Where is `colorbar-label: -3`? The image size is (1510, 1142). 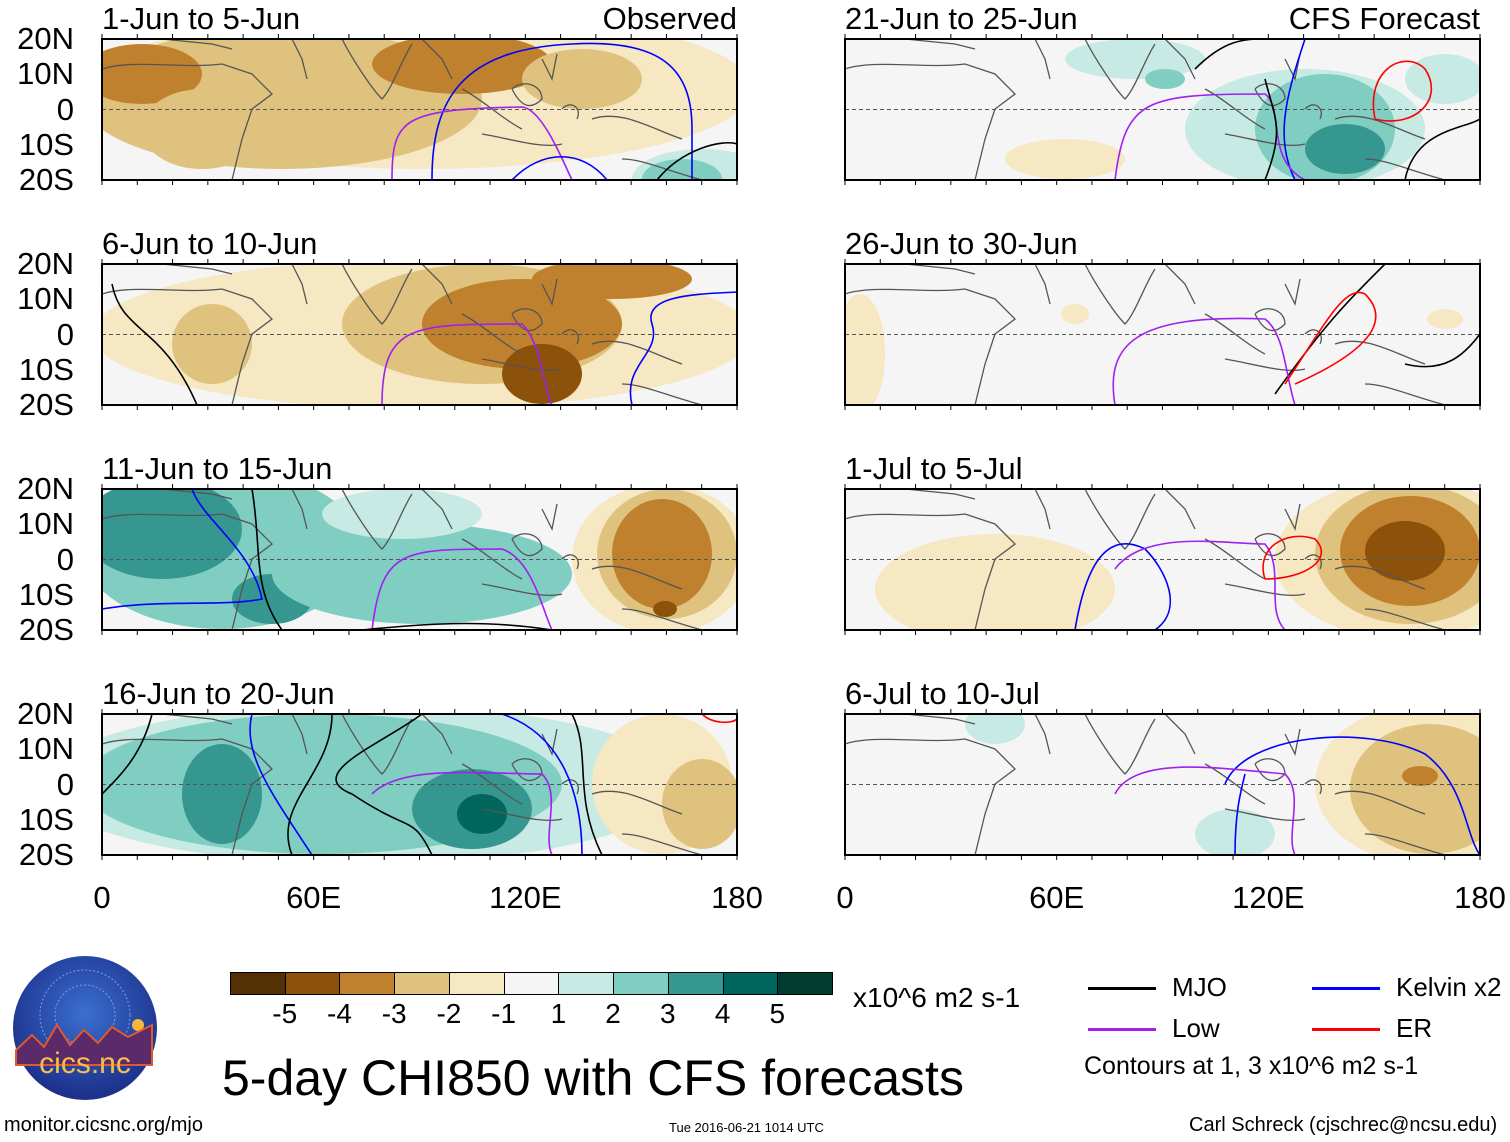
colorbar-label: -3 is located at coordinates (394, 1013).